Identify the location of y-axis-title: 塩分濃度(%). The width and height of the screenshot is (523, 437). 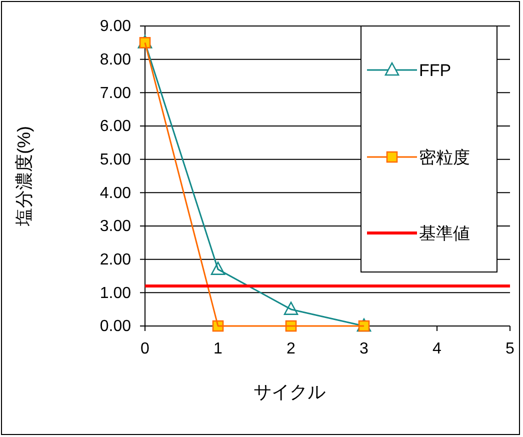
(24, 176).